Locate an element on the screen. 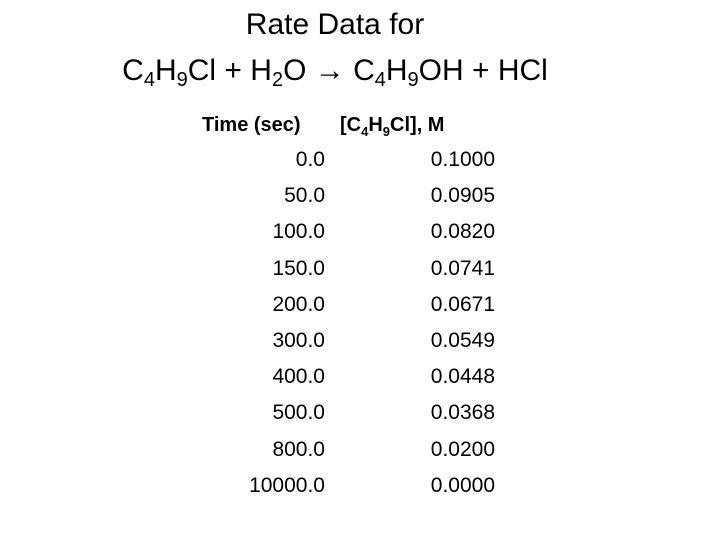 The image size is (720, 540). text: [C is located at coordinates (351, 125).